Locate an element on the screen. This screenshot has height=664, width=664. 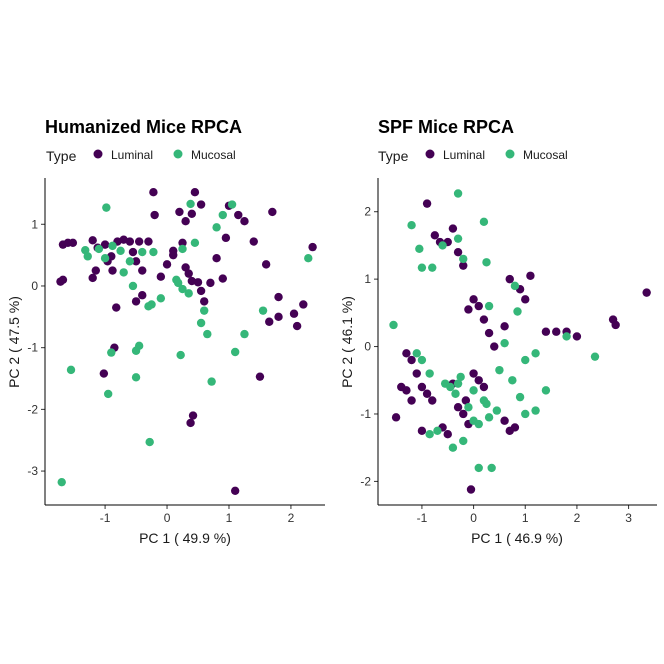
x-axis-label: PC 1 ( 49.9 %) is located at coordinates (185, 538).